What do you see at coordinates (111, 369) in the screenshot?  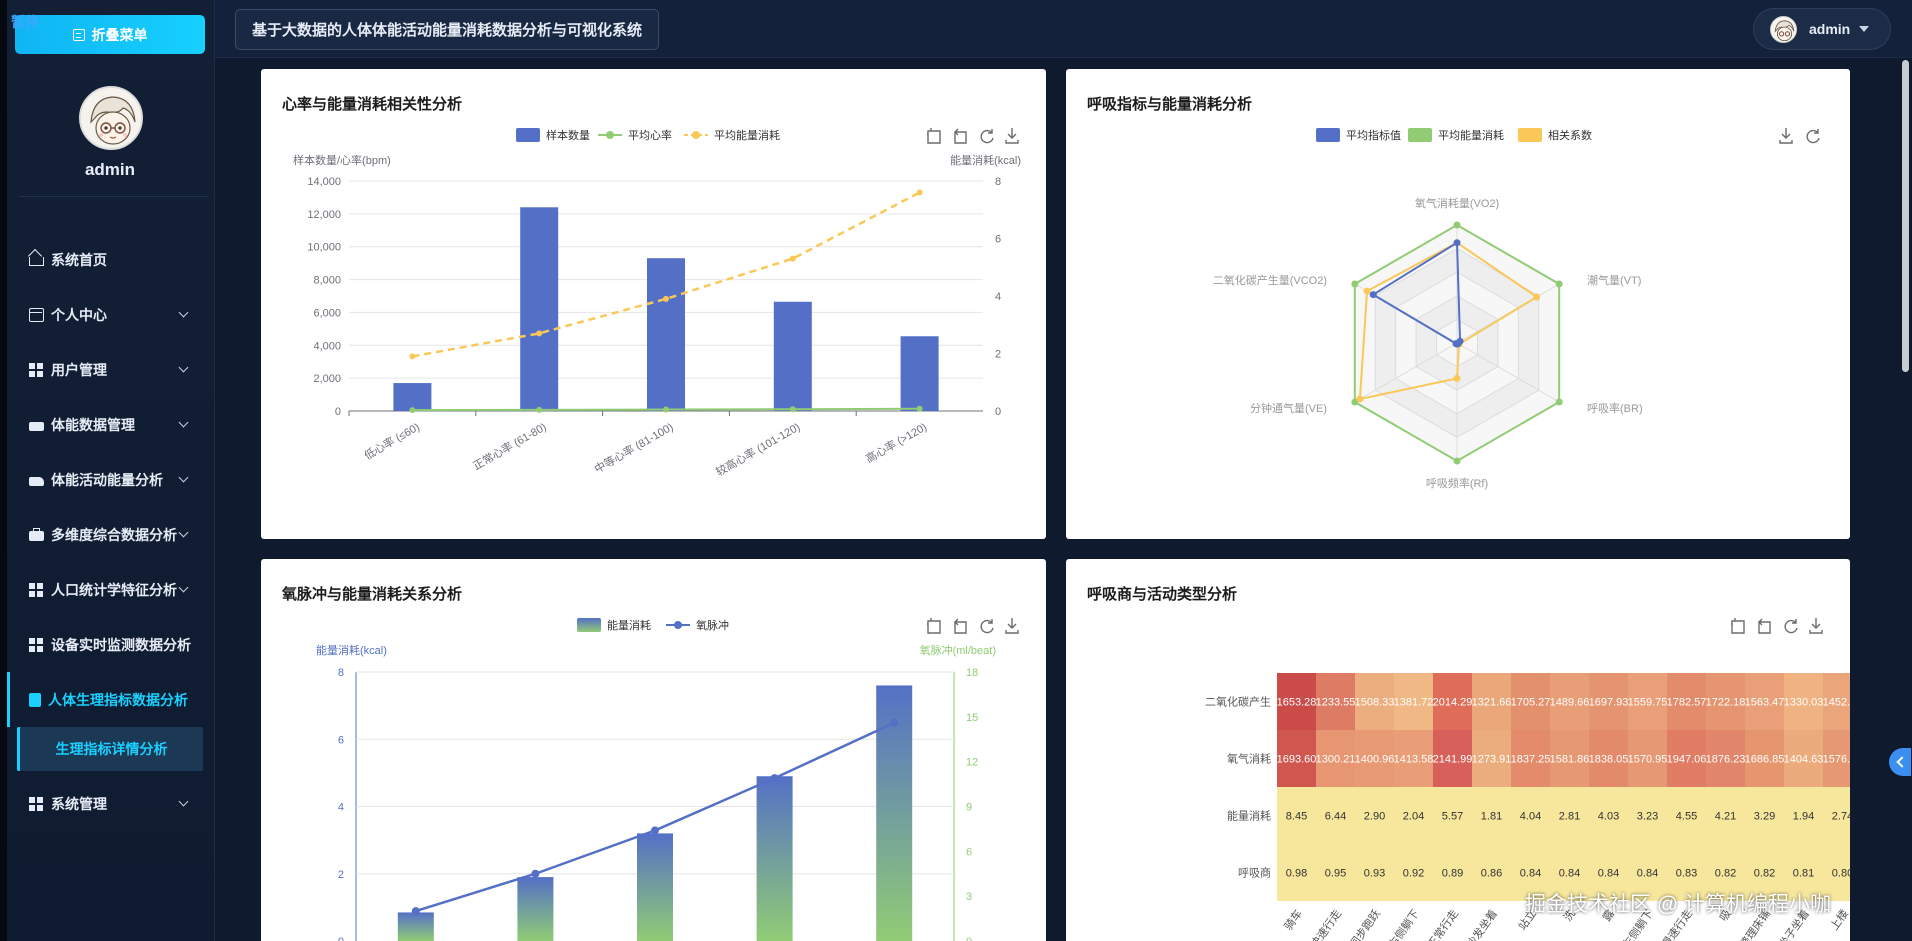 I see `sidebar-item-user-management: 用户管理` at bounding box center [111, 369].